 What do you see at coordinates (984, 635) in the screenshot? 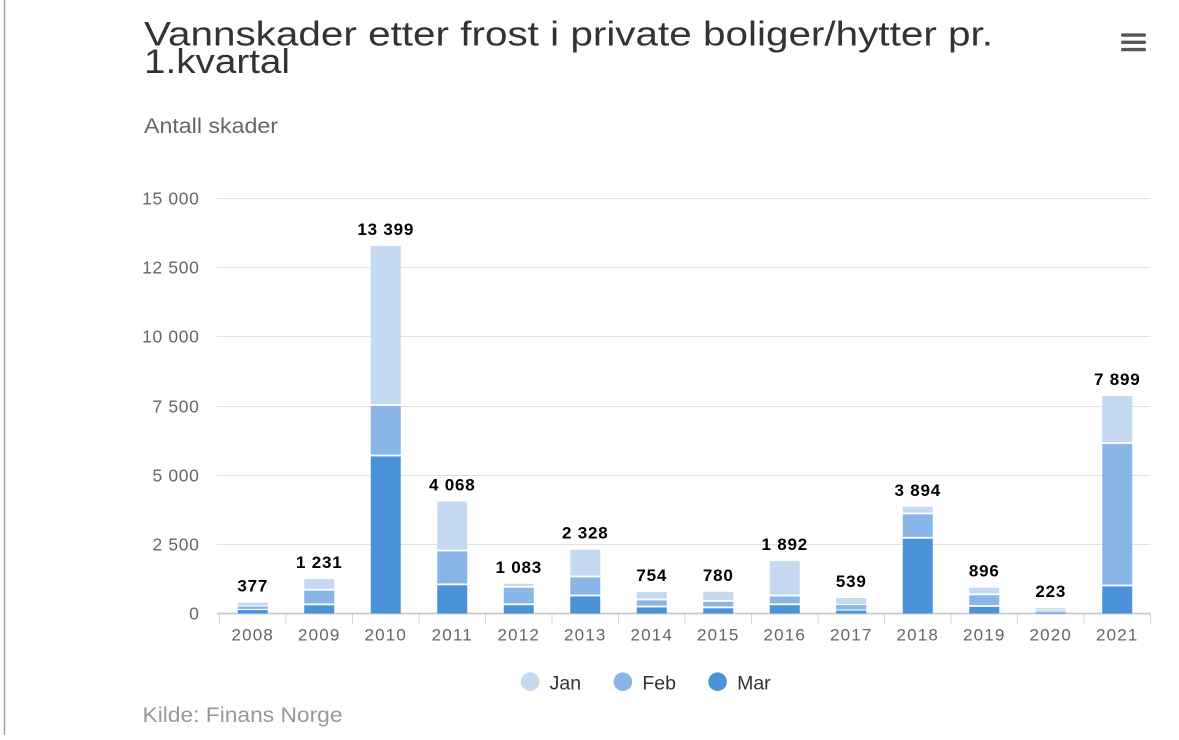
I see `svg-text: 2019` at bounding box center [984, 635].